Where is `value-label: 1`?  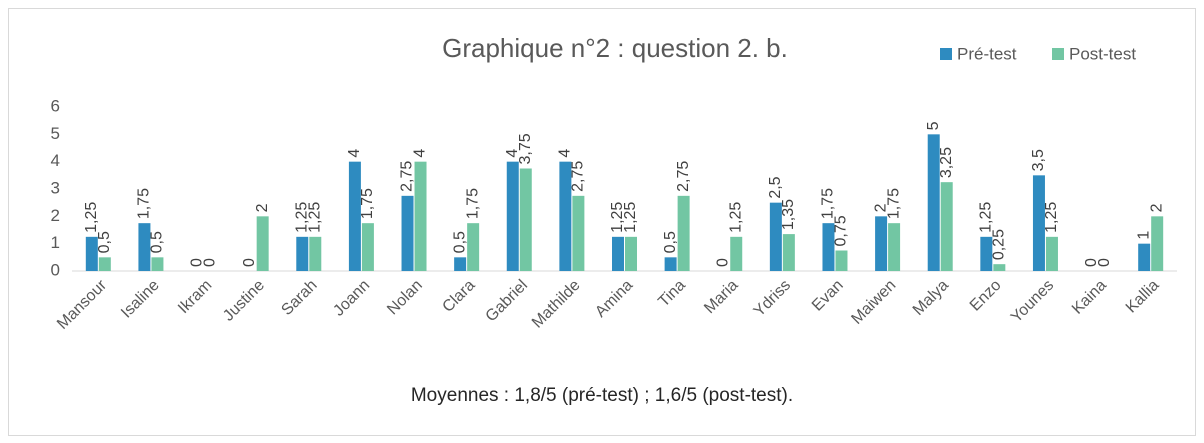 value-label: 1 is located at coordinates (1143, 235).